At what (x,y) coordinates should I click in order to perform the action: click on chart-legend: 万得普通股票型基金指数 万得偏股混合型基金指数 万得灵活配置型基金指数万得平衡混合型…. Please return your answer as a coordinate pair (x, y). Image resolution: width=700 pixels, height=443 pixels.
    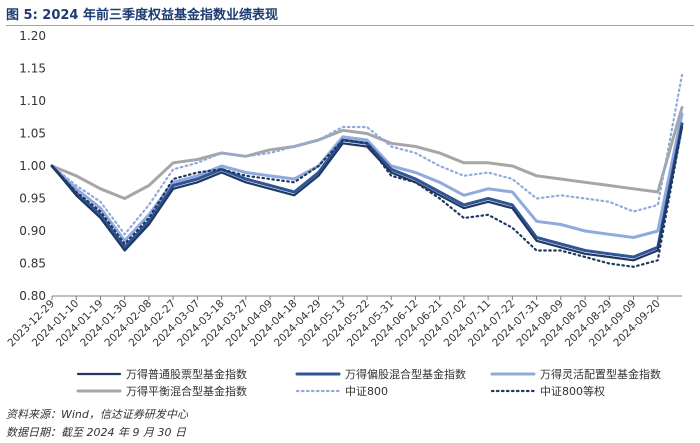
    Looking at the image, I should click on (368, 382).